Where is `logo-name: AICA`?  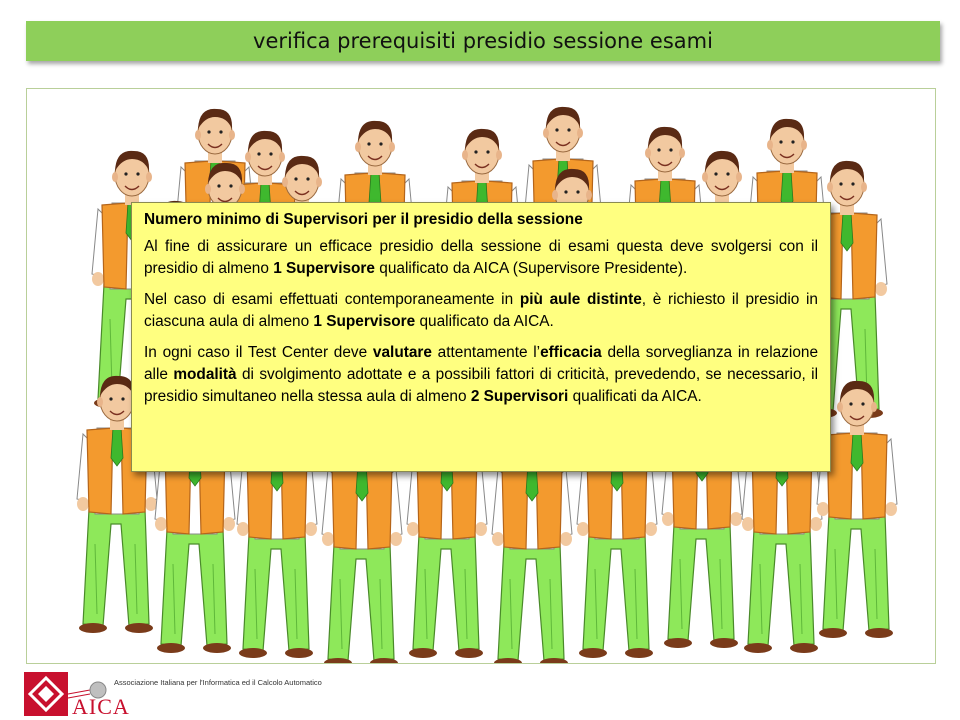
logo-name: AICA is located at coordinates (101, 706).